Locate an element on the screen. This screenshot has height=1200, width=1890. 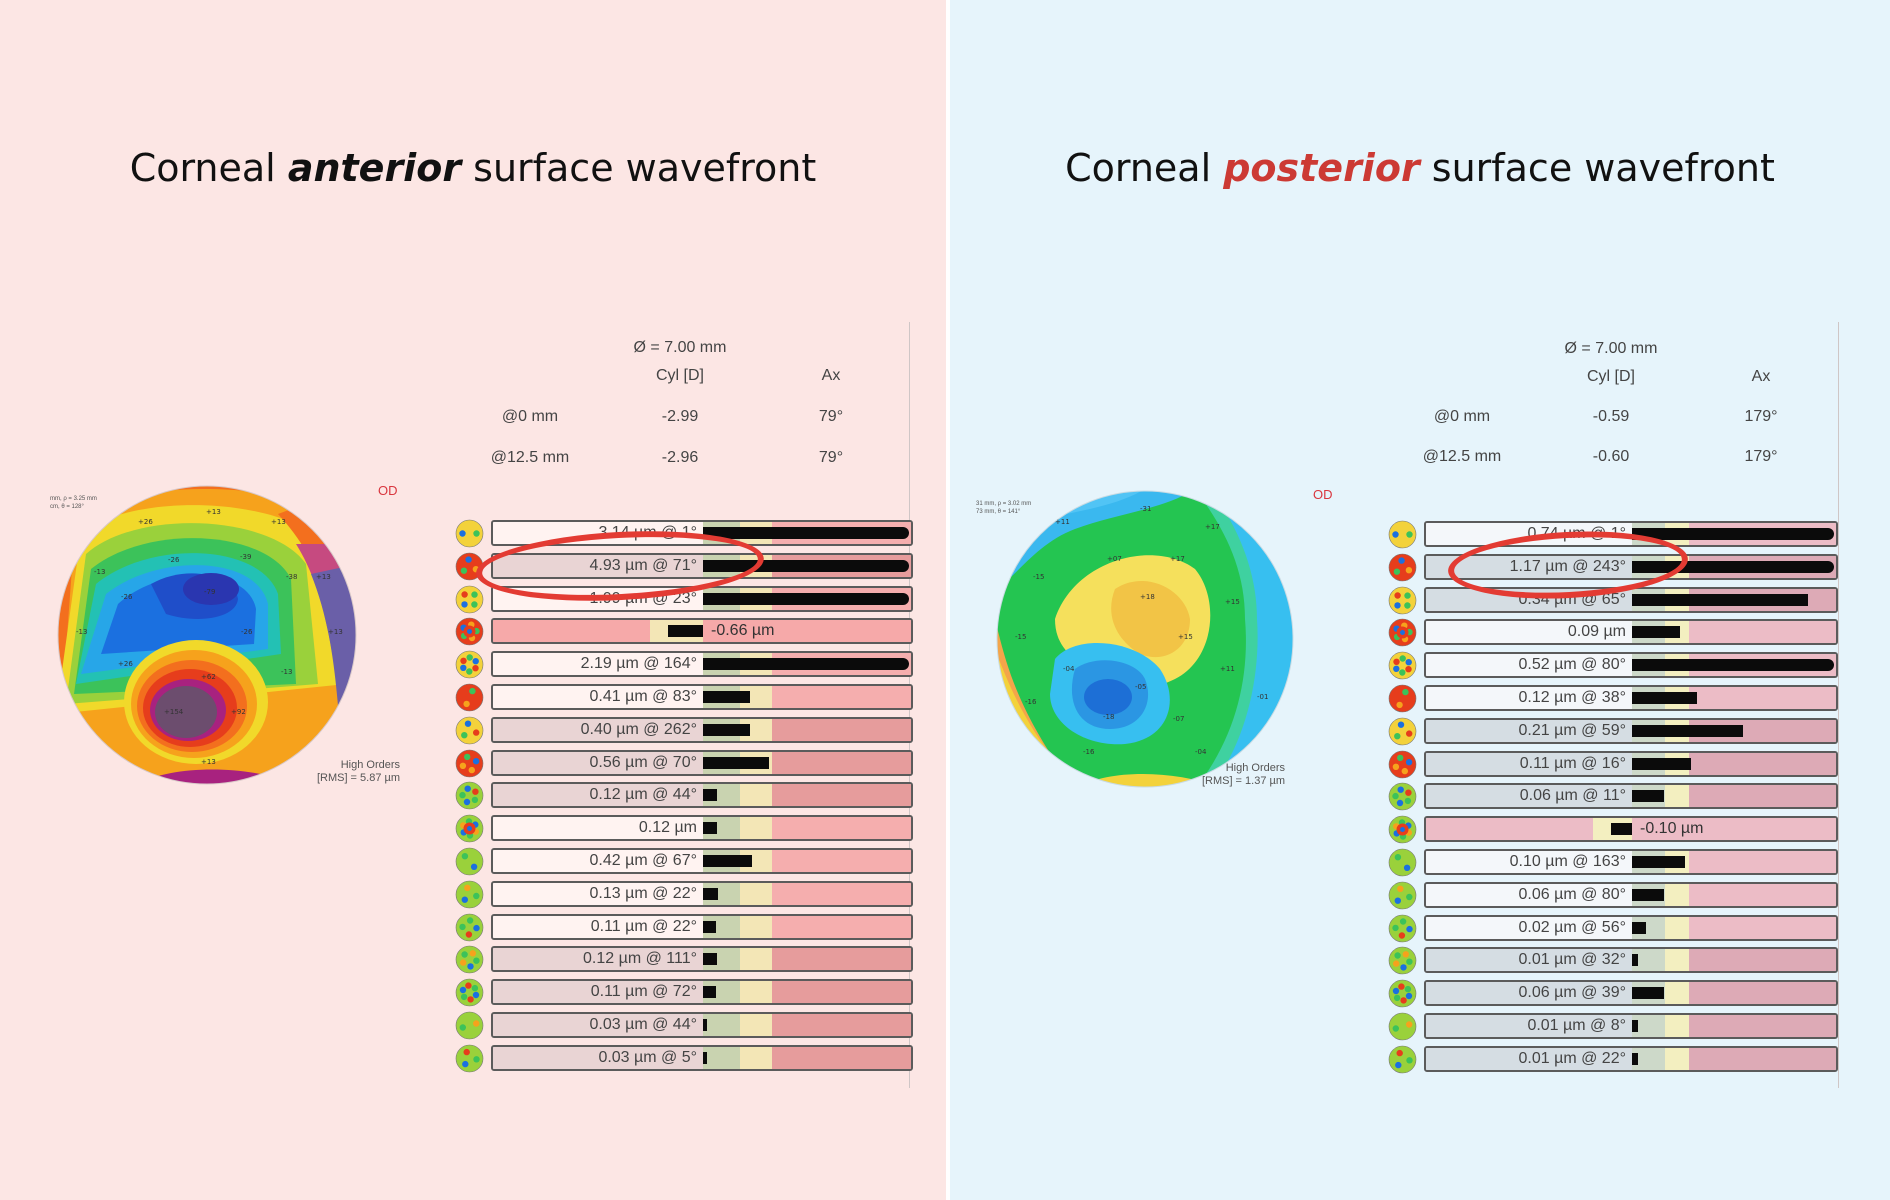
map-note-line: mm, ρ = 3.25 mm is located at coordinates (73, 499).